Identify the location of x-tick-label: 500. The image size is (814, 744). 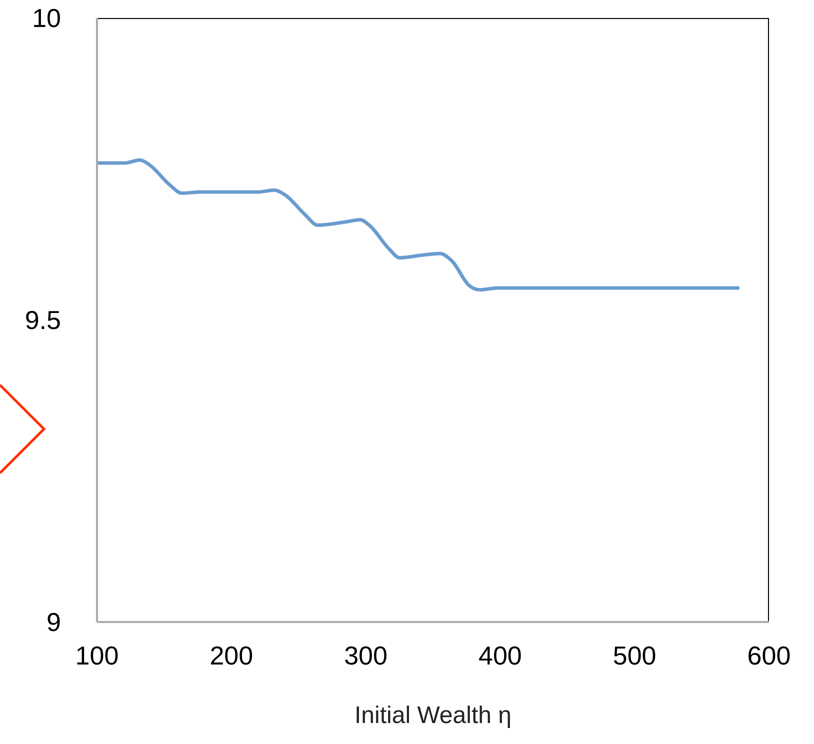
(634, 655).